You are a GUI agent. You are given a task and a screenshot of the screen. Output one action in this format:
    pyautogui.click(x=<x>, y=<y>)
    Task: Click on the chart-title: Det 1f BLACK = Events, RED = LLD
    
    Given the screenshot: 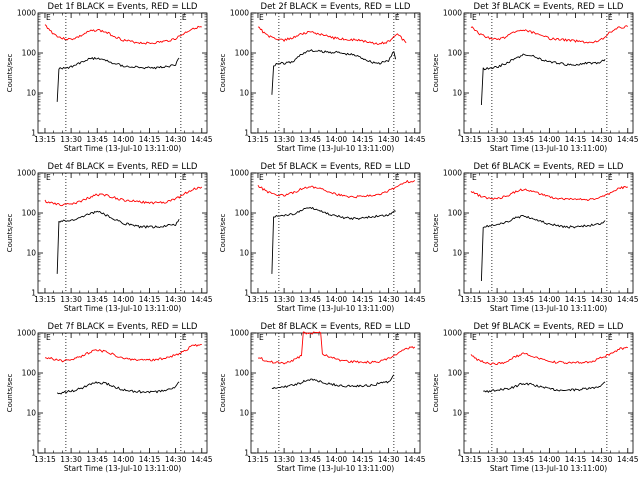 What is the action you would take?
    pyautogui.click(x=123, y=7)
    